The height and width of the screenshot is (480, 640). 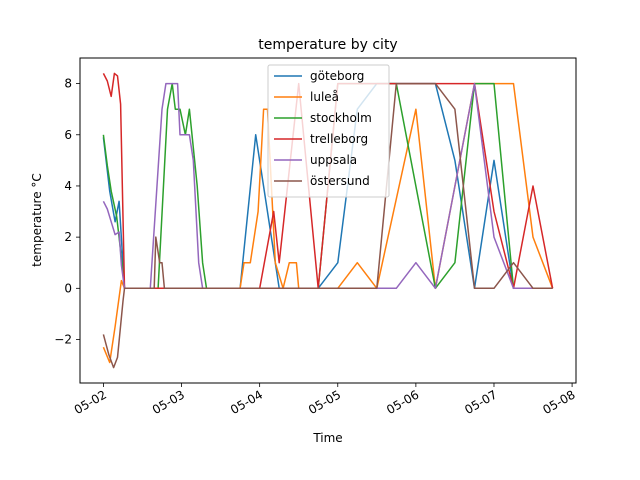 What do you see at coordinates (90, 402) in the screenshot?
I see `x-tick-label: 05-02` at bounding box center [90, 402].